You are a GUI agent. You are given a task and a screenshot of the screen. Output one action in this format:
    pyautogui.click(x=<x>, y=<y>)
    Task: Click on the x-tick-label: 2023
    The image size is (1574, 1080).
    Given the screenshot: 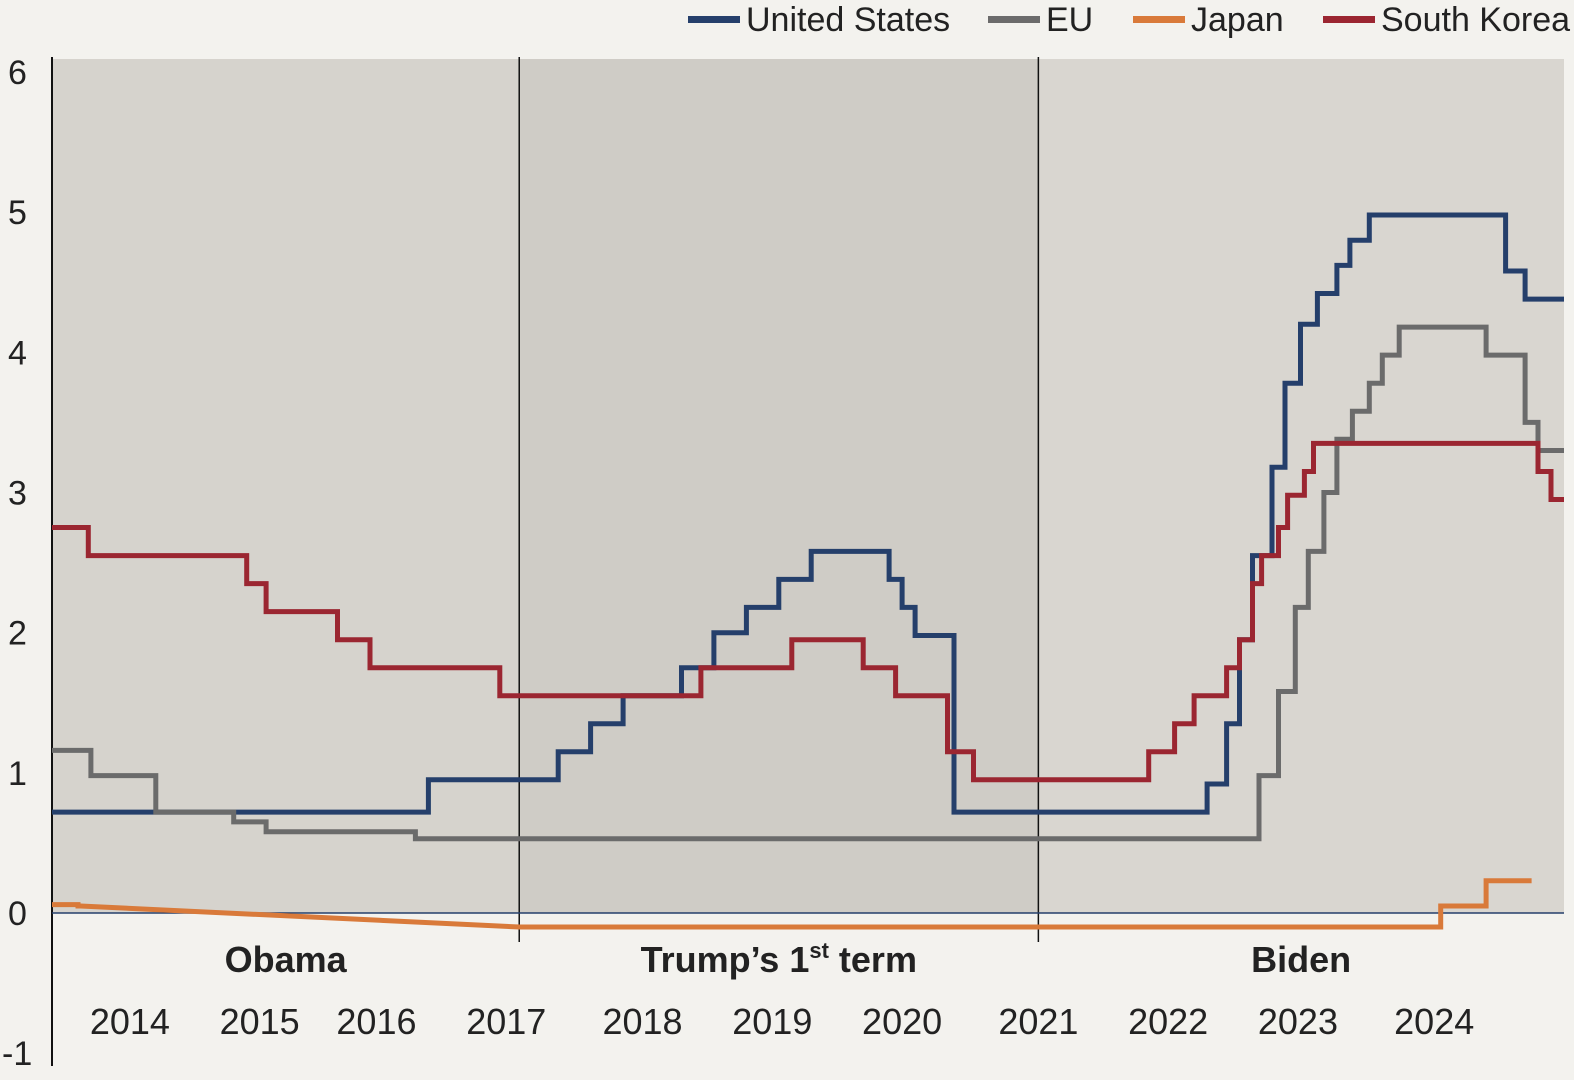 What is the action you would take?
    pyautogui.click(x=1298, y=1021)
    